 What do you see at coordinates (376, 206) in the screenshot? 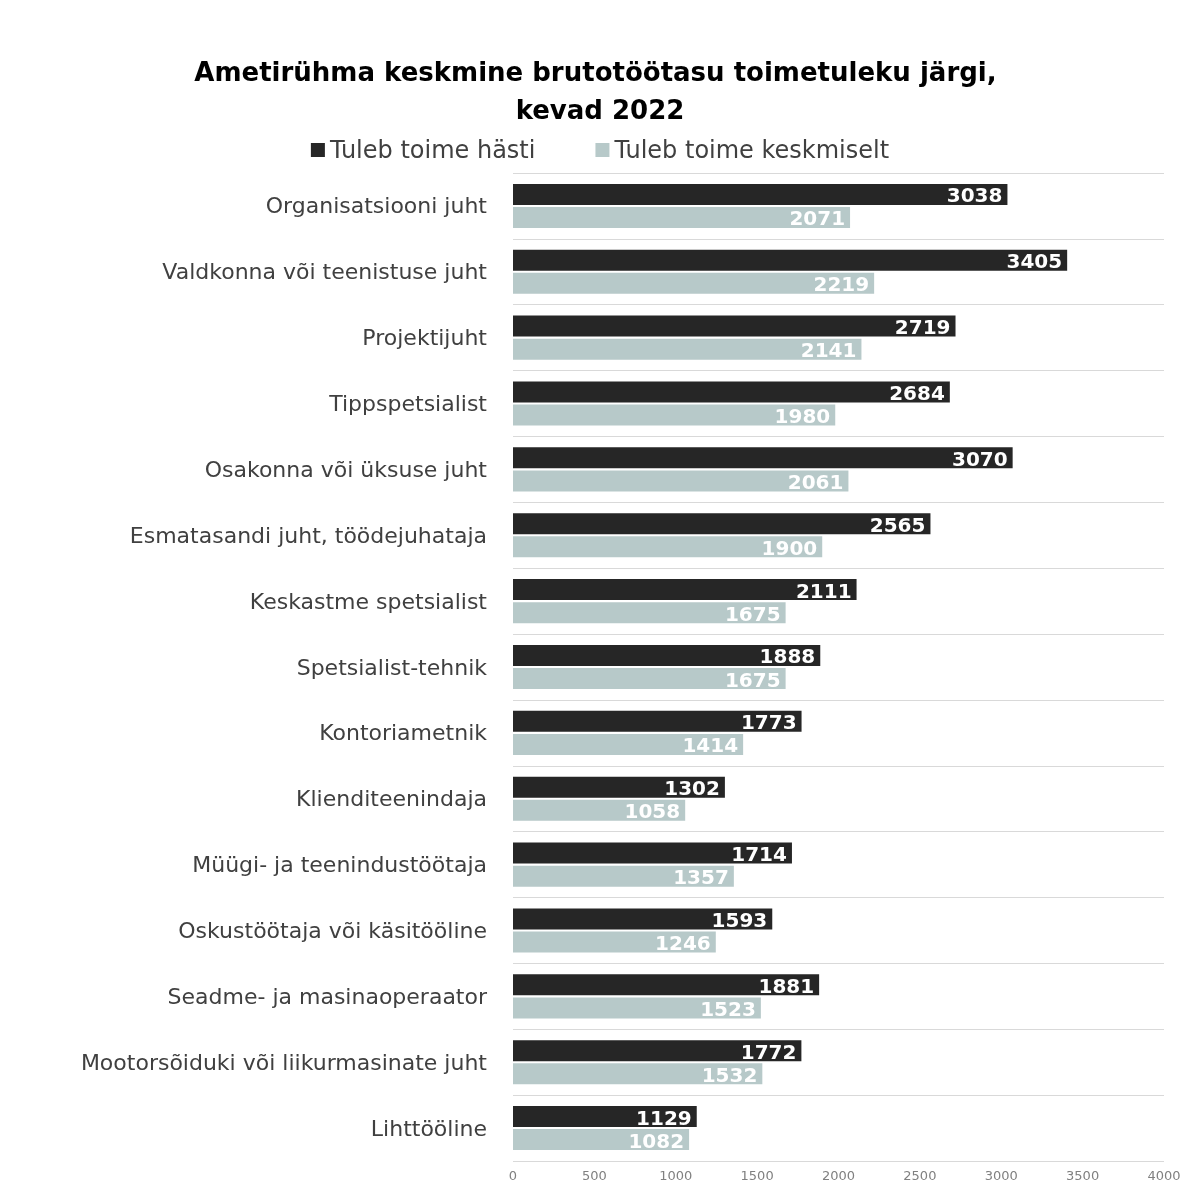
I see `y-tick-label: Organisatsiooni juht` at bounding box center [376, 206].